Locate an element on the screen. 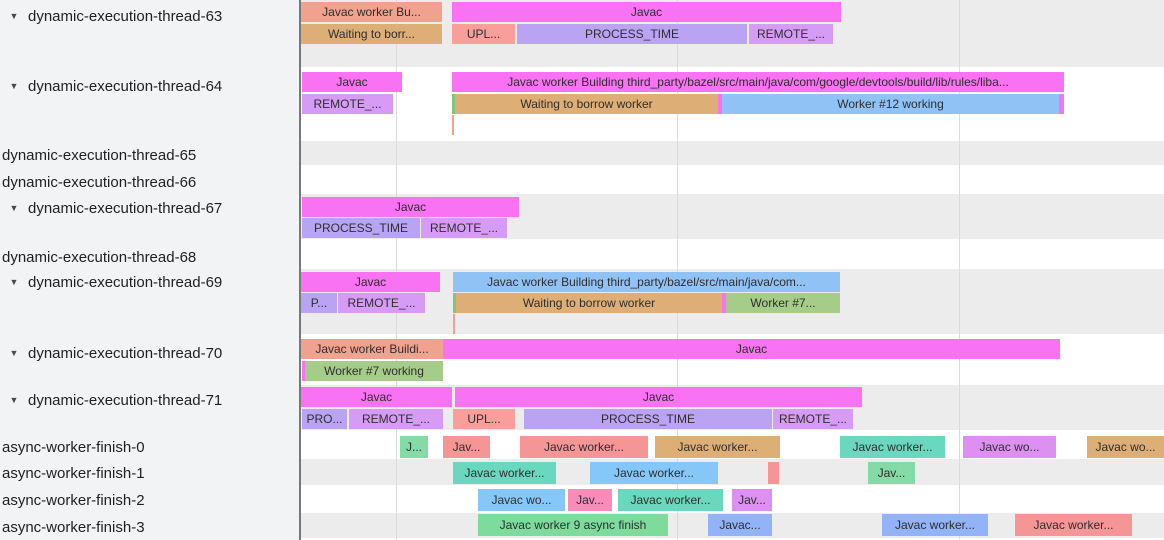  track-name-label: dynamic-execution-thread-70 is located at coordinates (125, 353).